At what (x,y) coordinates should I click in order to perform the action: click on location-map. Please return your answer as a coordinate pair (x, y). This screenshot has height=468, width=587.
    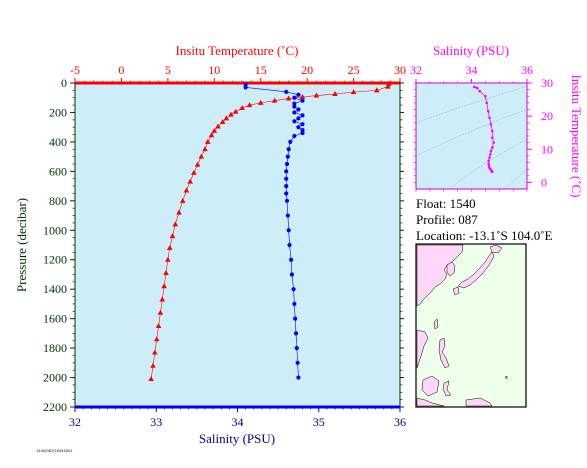
    Looking at the image, I should click on (471, 325).